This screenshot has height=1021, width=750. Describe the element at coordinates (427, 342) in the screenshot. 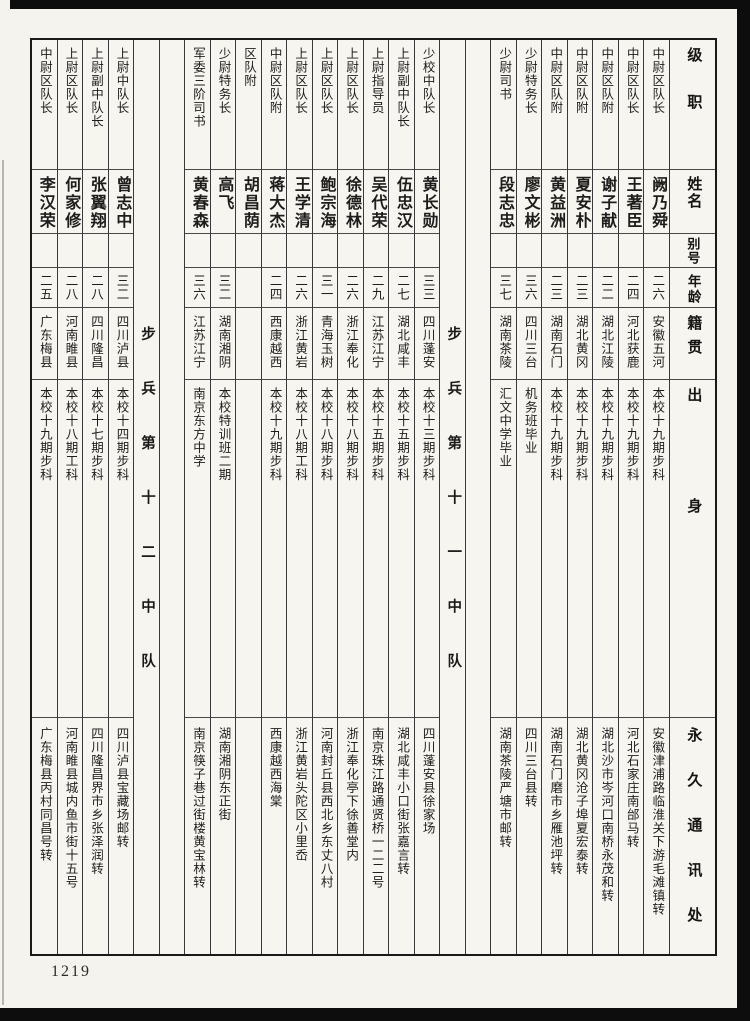

I see `native-place-cell-text: 四川蓬安` at that location.